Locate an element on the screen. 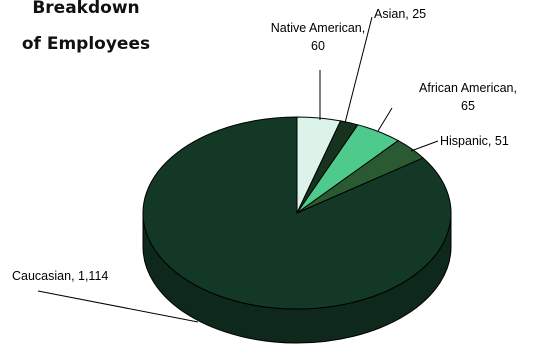 The image size is (534, 351). data-label-line: Caucasian, 1,114 is located at coordinates (60, 276).